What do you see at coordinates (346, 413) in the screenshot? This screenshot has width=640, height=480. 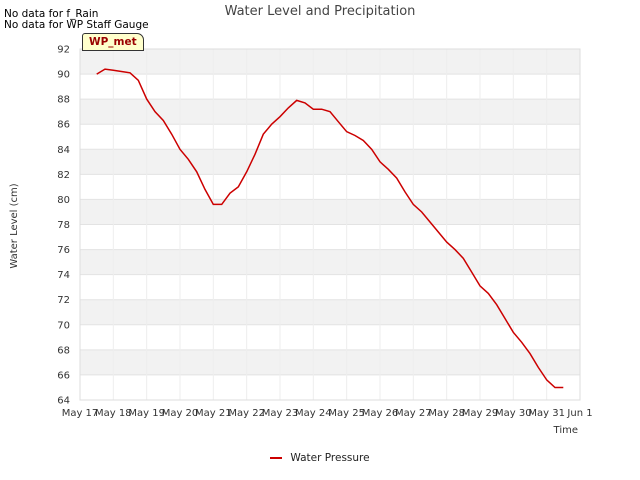 I see `x-tick-label: May 25` at bounding box center [346, 413].